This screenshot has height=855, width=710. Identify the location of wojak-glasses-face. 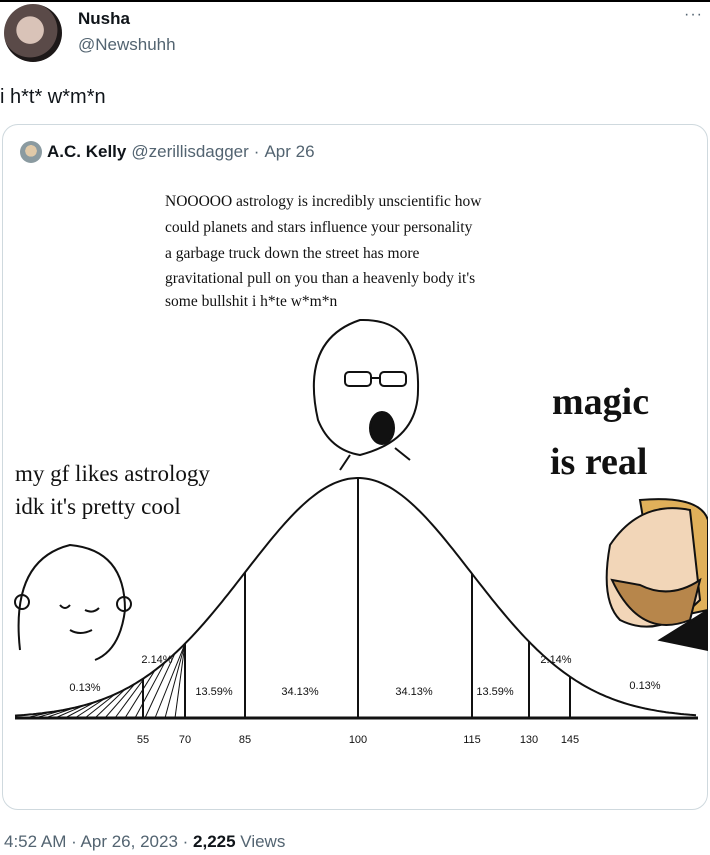
(366, 394).